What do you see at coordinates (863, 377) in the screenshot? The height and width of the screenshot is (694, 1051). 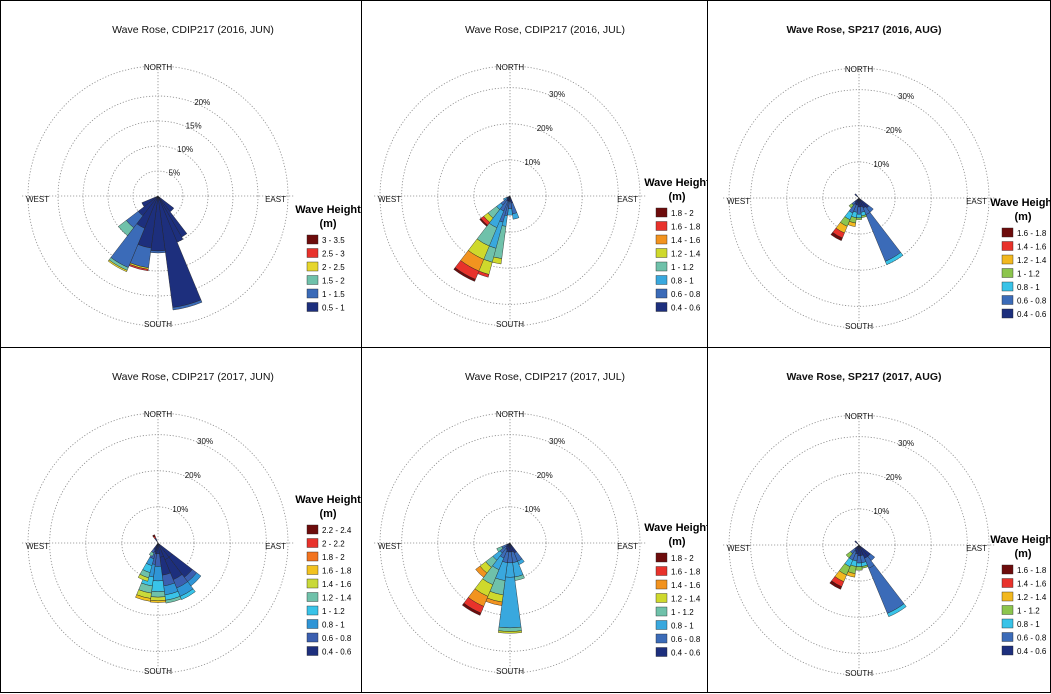 I see `chart-title: Wave Rose, SP217 (2017, AUG)` at bounding box center [863, 377].